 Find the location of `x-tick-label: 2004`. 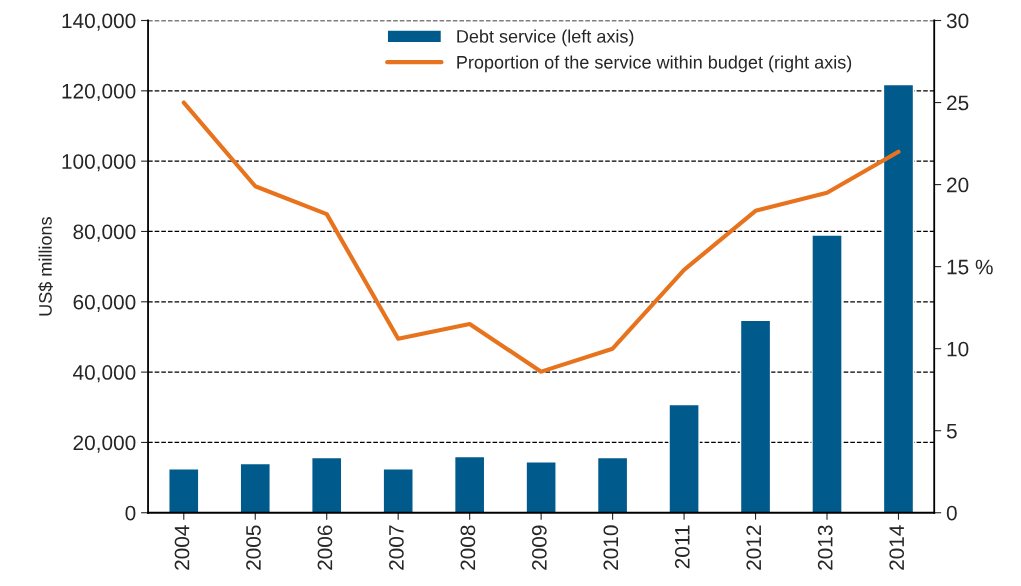

x-tick-label: 2004 is located at coordinates (182, 547).